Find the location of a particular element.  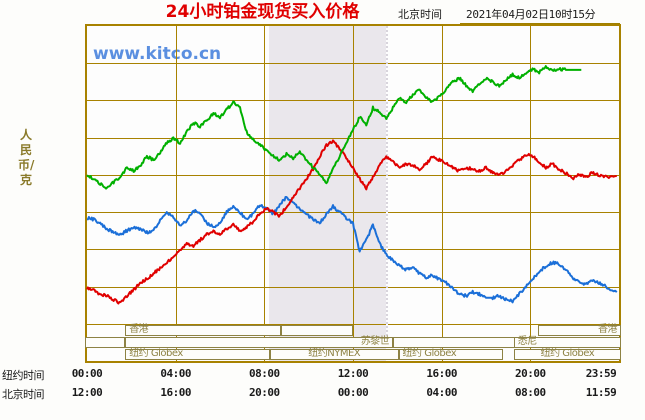

session-bar: 纽约NYMEX is located at coordinates (334, 354).